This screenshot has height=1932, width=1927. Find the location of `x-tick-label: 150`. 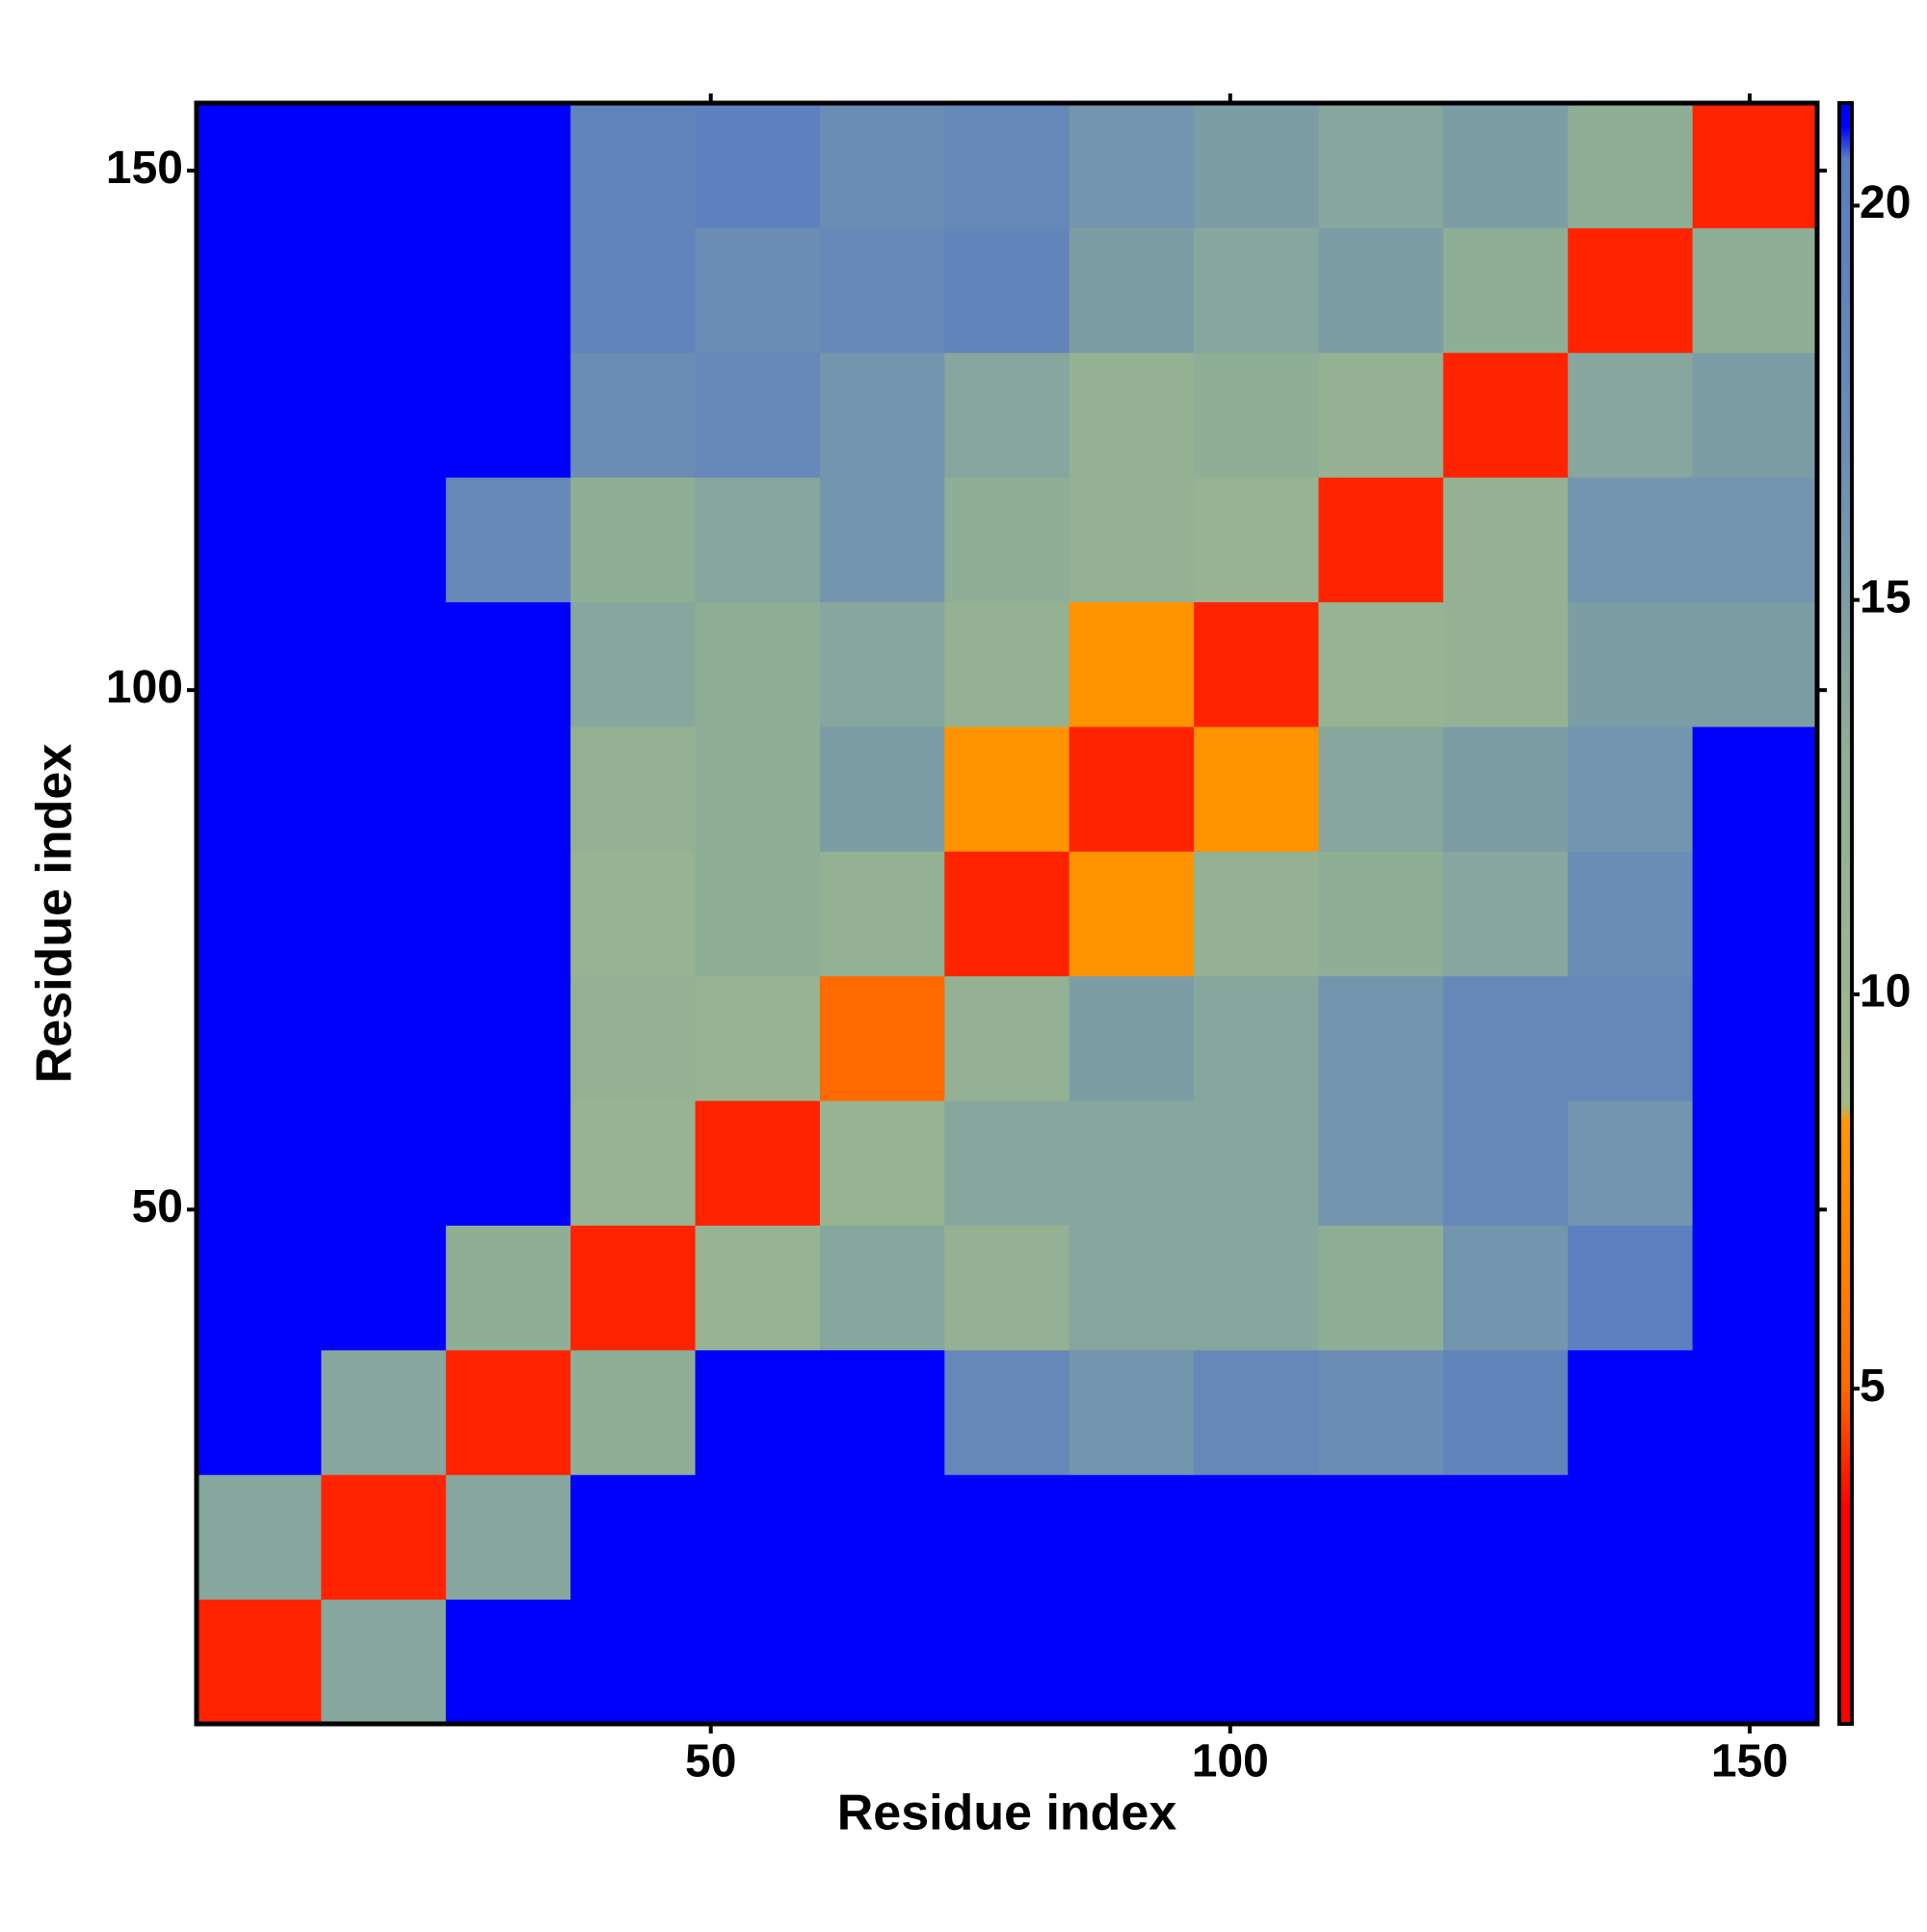

x-tick-label: 150 is located at coordinates (1750, 1761).